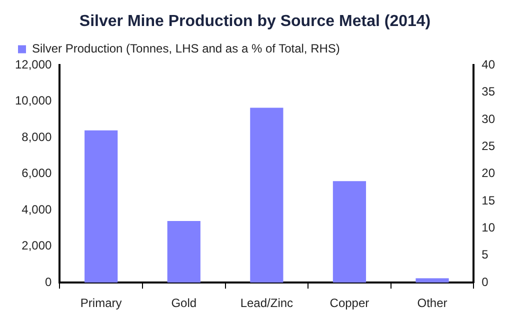  What do you see at coordinates (489, 119) in the screenshot?
I see `y2-tick-label: 30` at bounding box center [489, 119].